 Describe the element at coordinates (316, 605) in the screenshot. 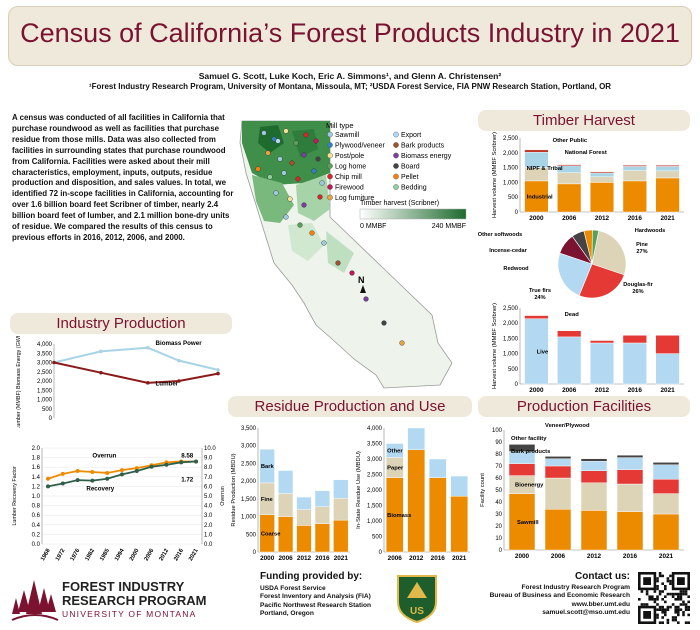

I see `funding-line: Pacific Northwest Research Station` at that location.